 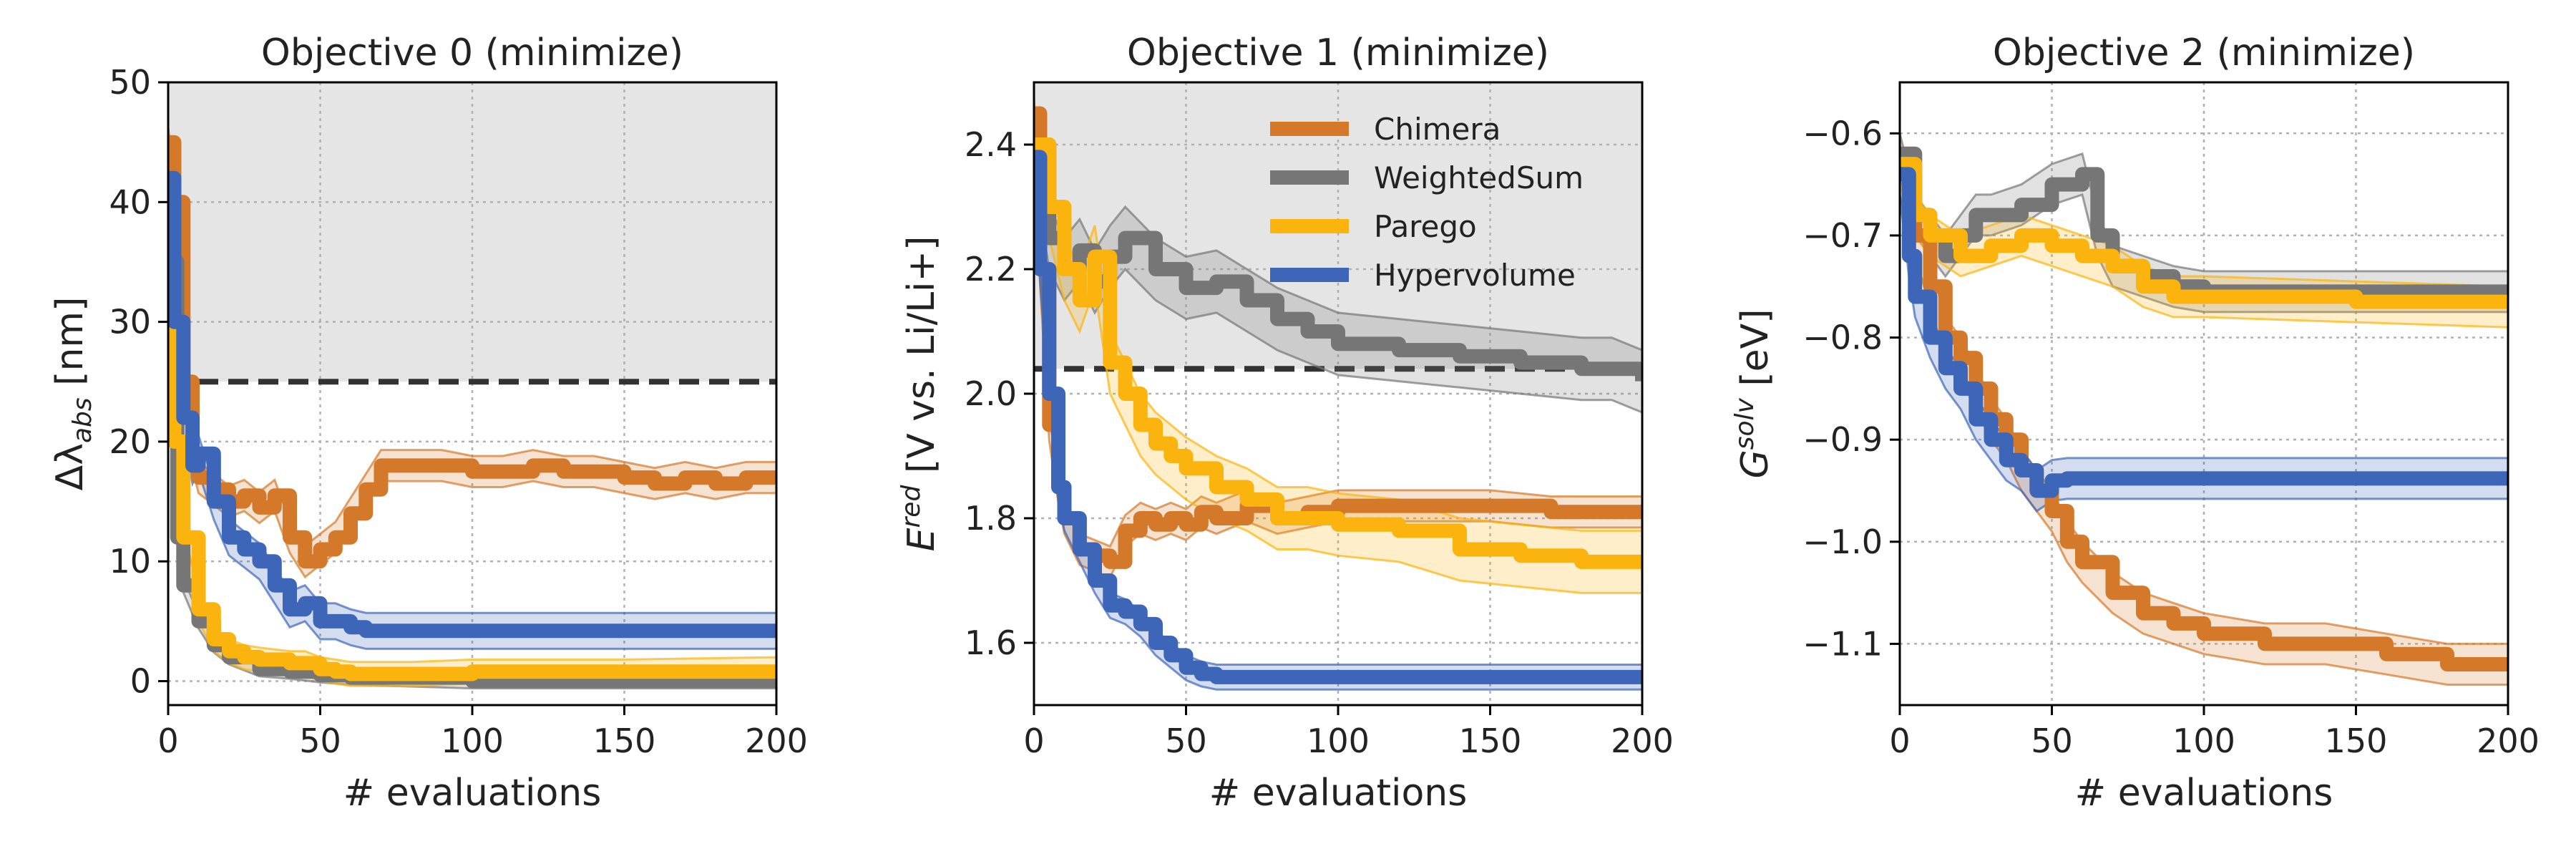 What do you see at coordinates (1842, 439) in the screenshot?
I see `ytick-label: −0.9` at bounding box center [1842, 439].